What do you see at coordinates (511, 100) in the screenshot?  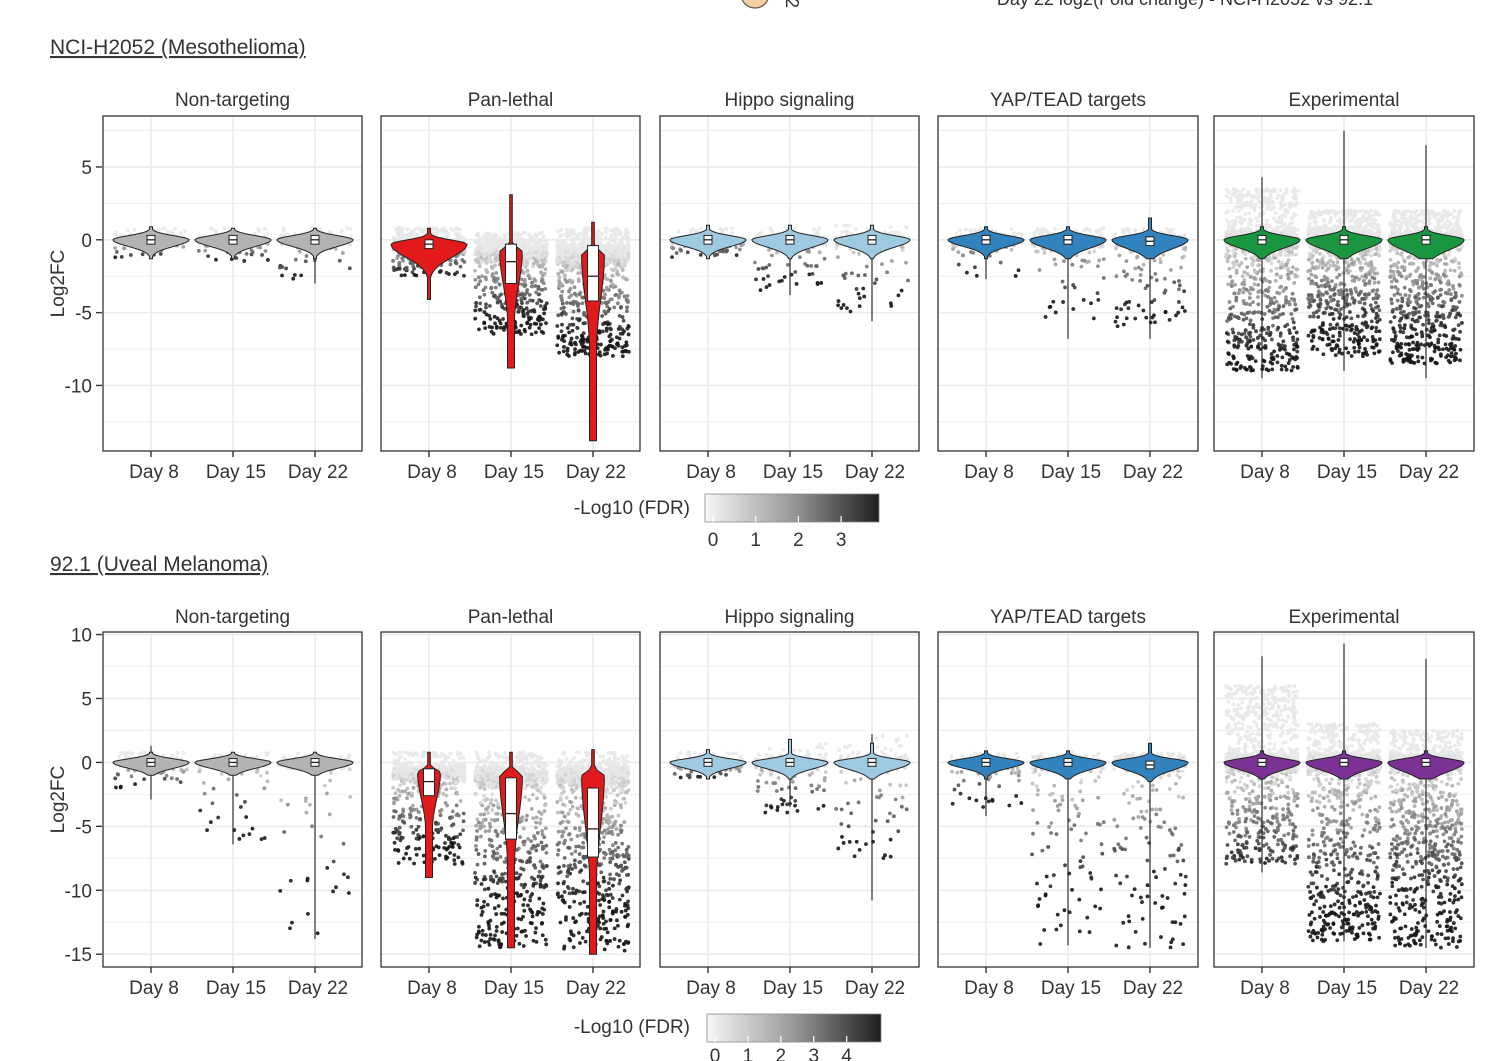 I see `facet-title: Pan-lethal` at bounding box center [511, 100].